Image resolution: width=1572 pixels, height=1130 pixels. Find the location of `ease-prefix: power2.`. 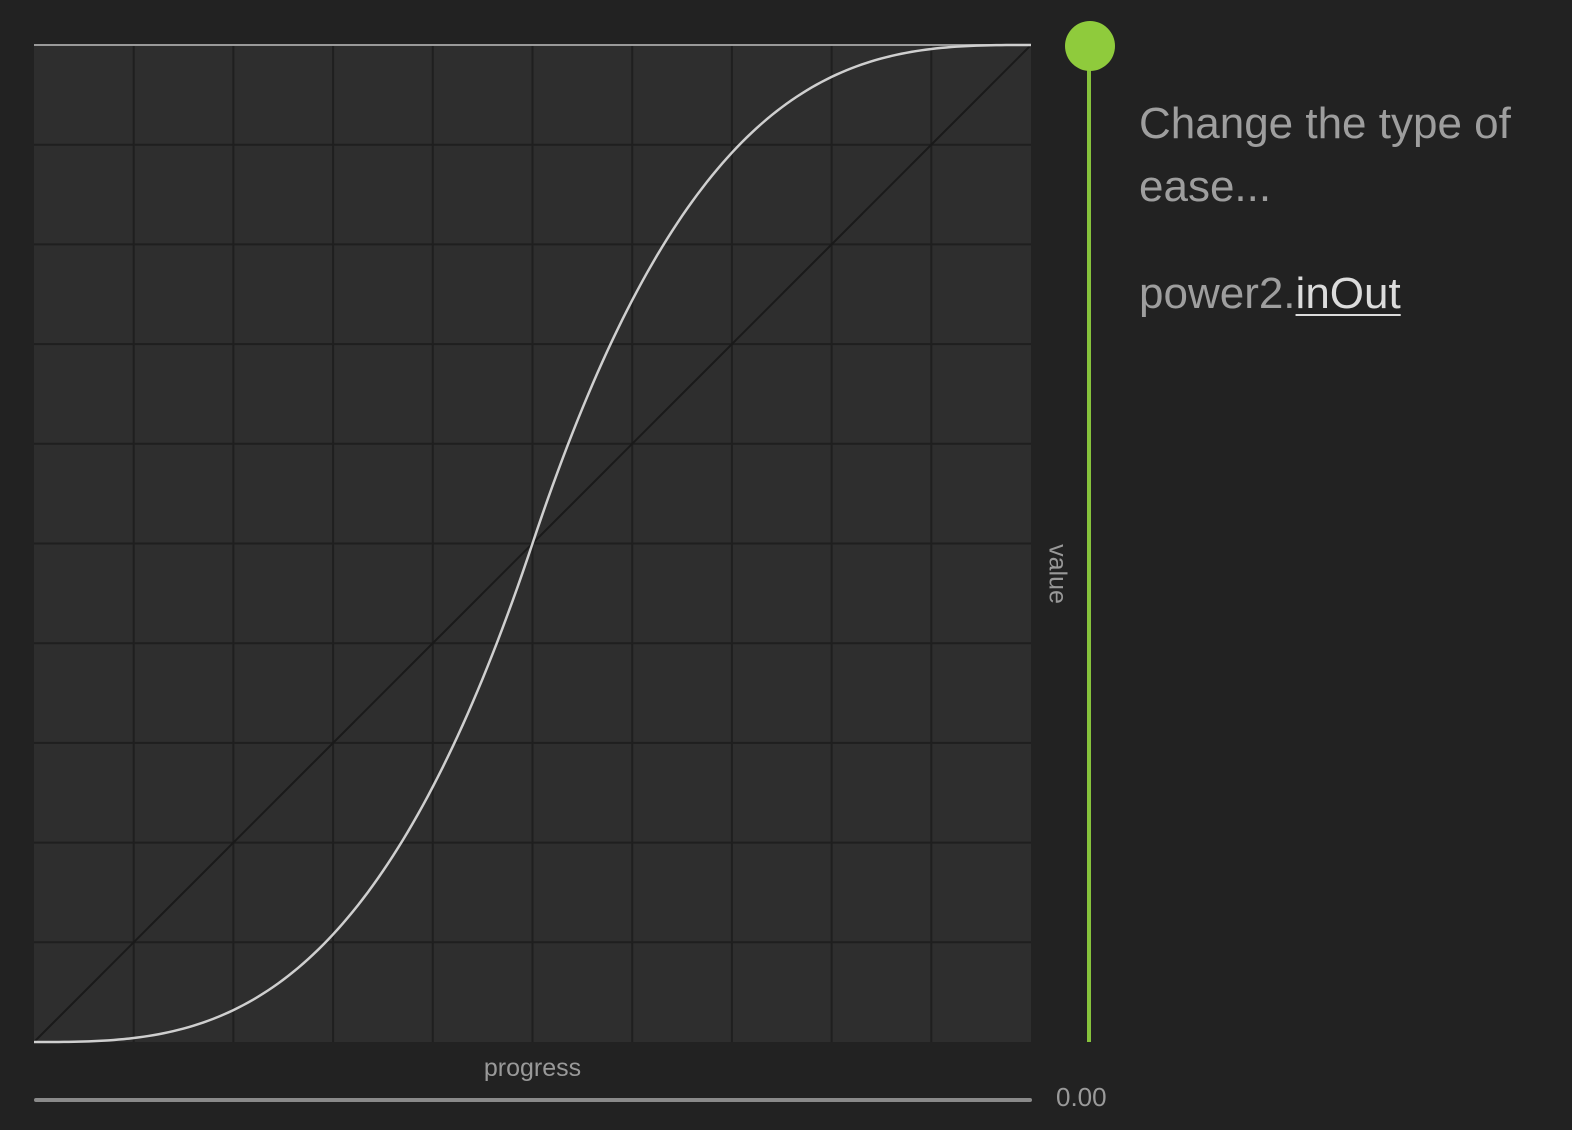

ease-prefix: power2. is located at coordinates (1217, 293).